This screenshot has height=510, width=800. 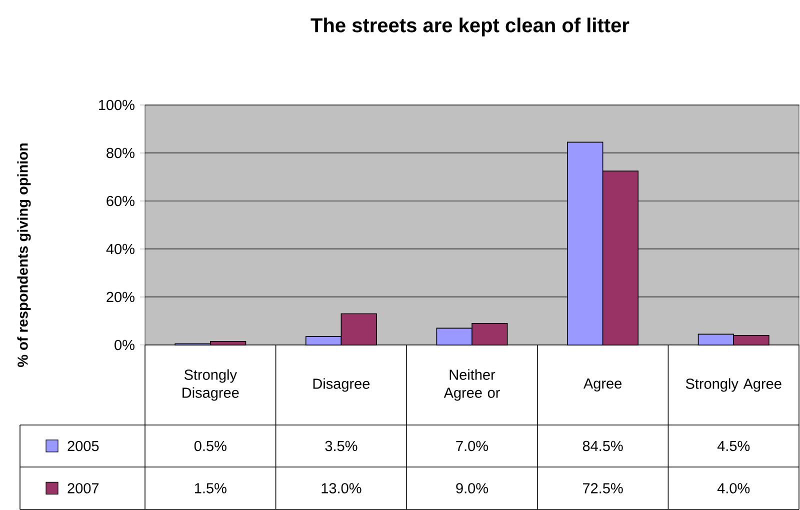 I want to click on y-tick-label: 60%, so click(x=120, y=201).